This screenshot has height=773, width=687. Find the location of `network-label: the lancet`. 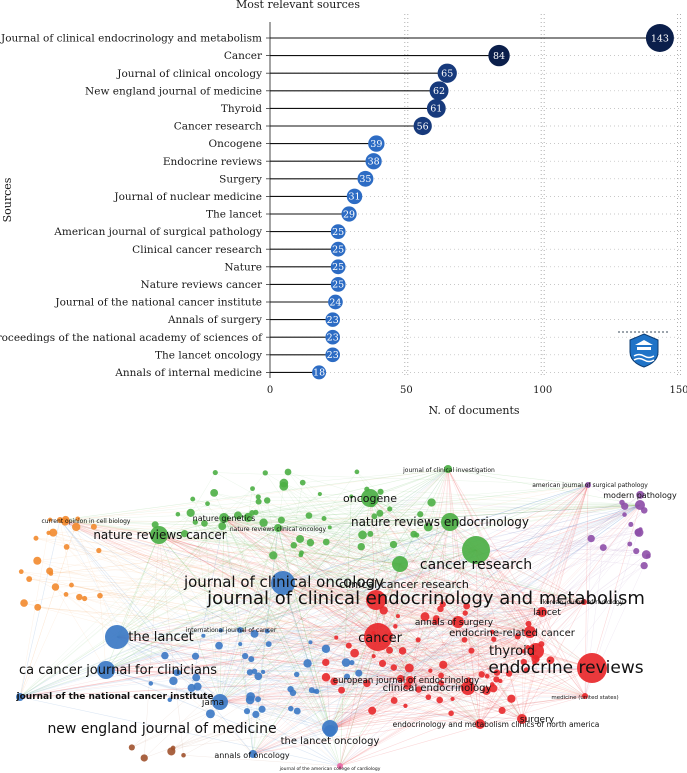

network-label: the lancet is located at coordinates (161, 637).